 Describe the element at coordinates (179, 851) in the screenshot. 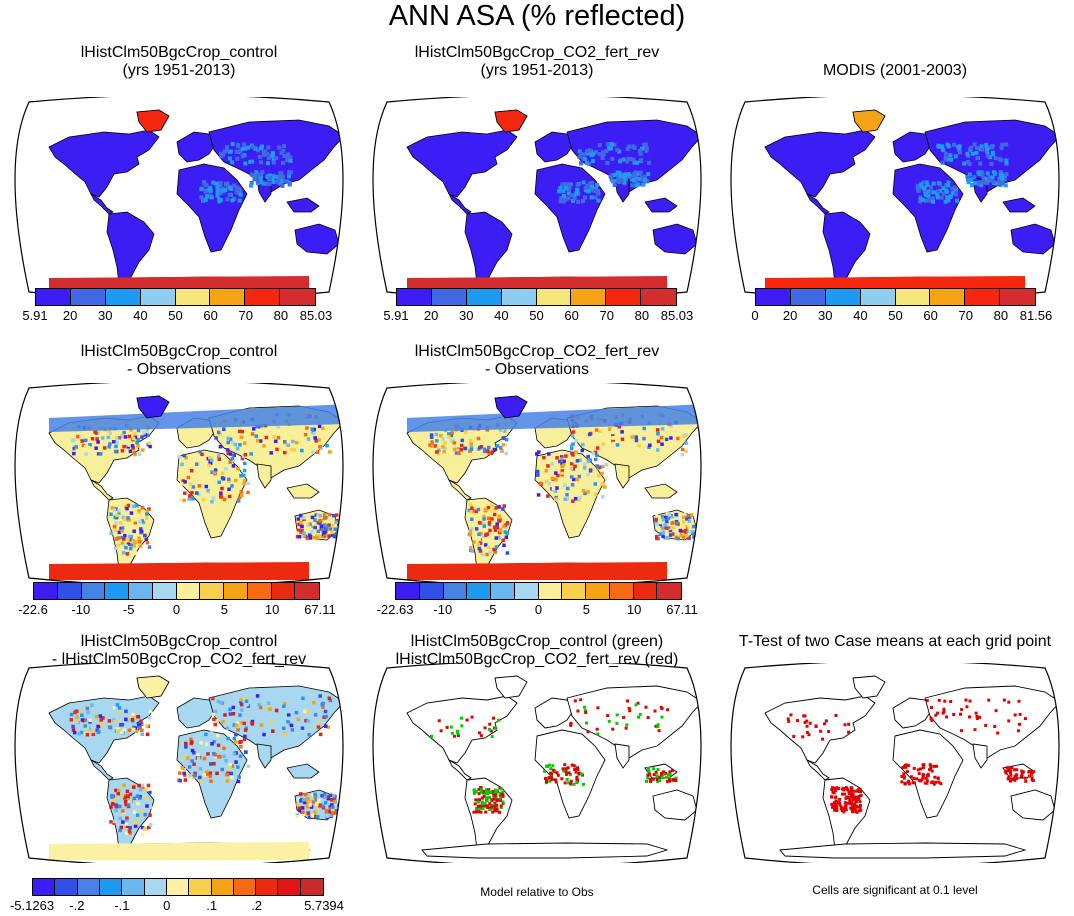

I see `antarctica-fill` at that location.